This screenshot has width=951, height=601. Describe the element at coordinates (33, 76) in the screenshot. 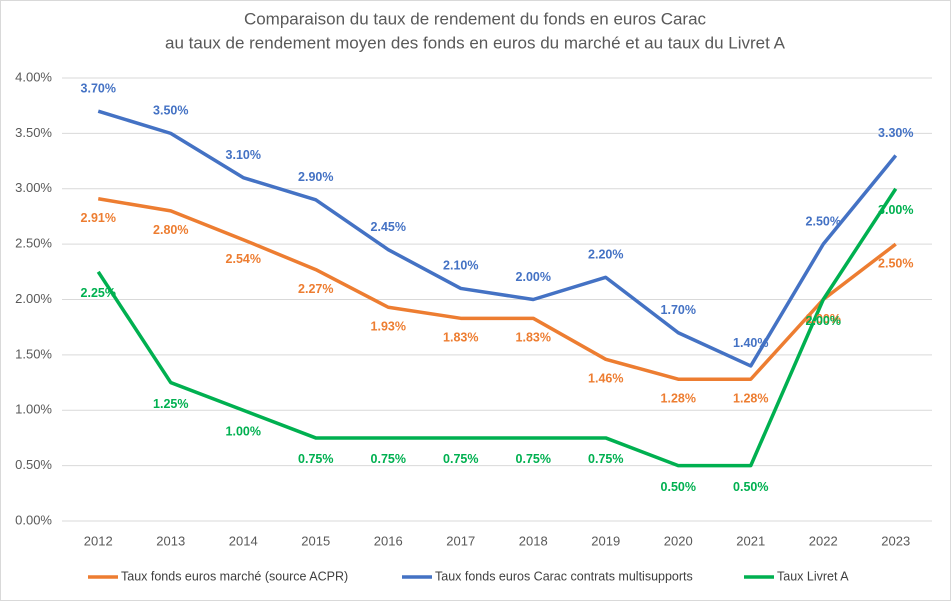

I see `y-tick-label: 4.00%` at that location.